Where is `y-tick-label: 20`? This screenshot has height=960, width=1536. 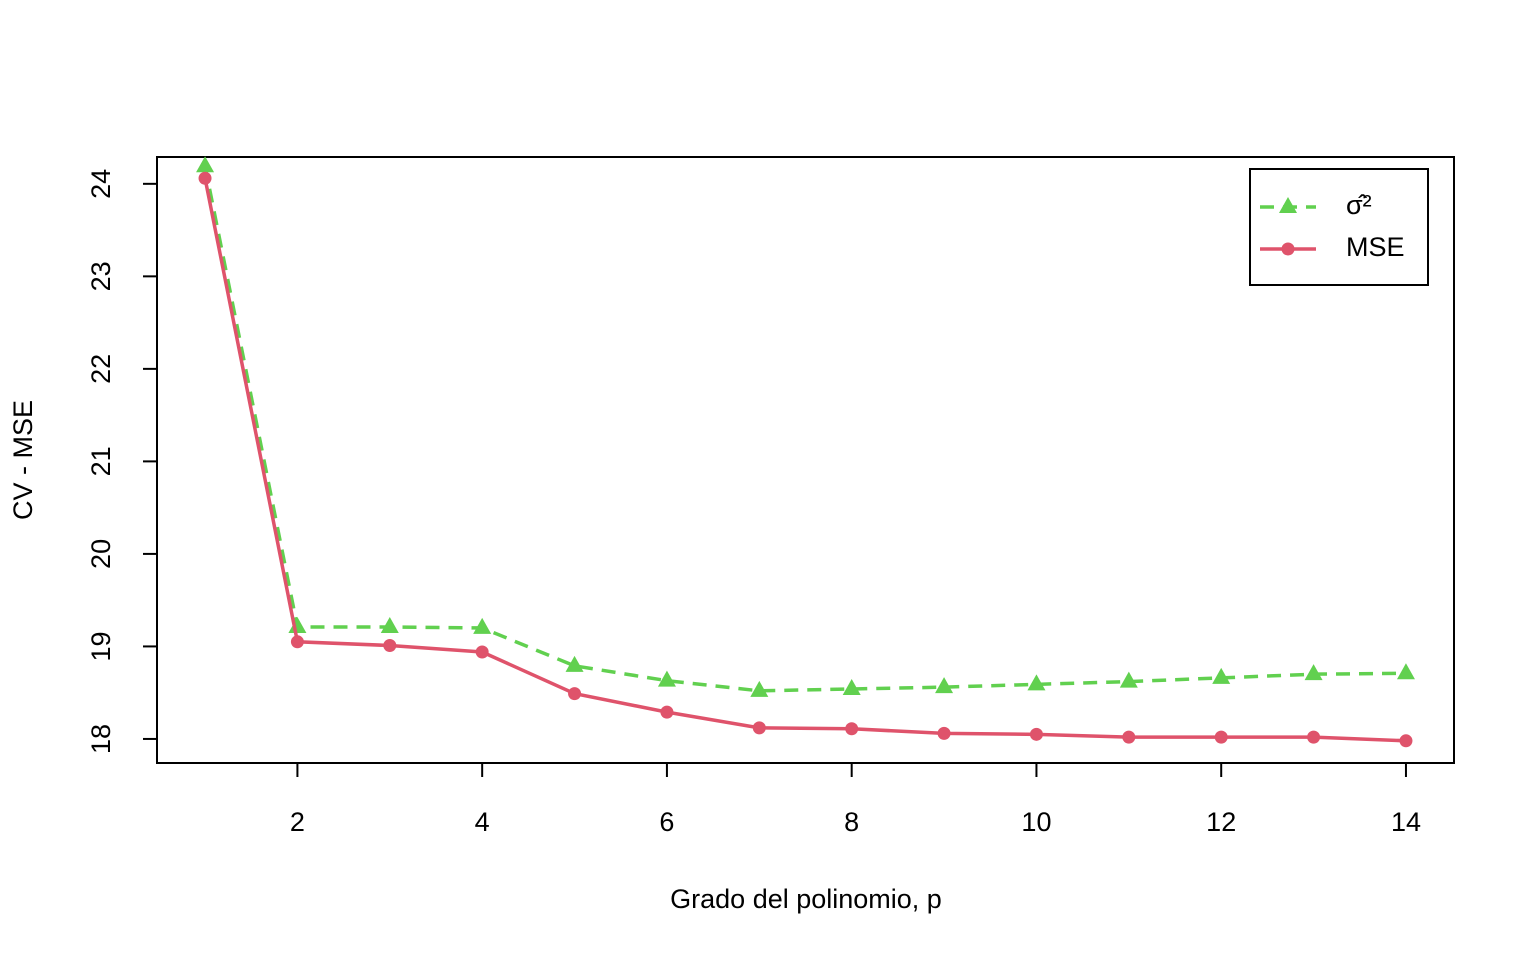 y-tick-label: 20 is located at coordinates (101, 554).